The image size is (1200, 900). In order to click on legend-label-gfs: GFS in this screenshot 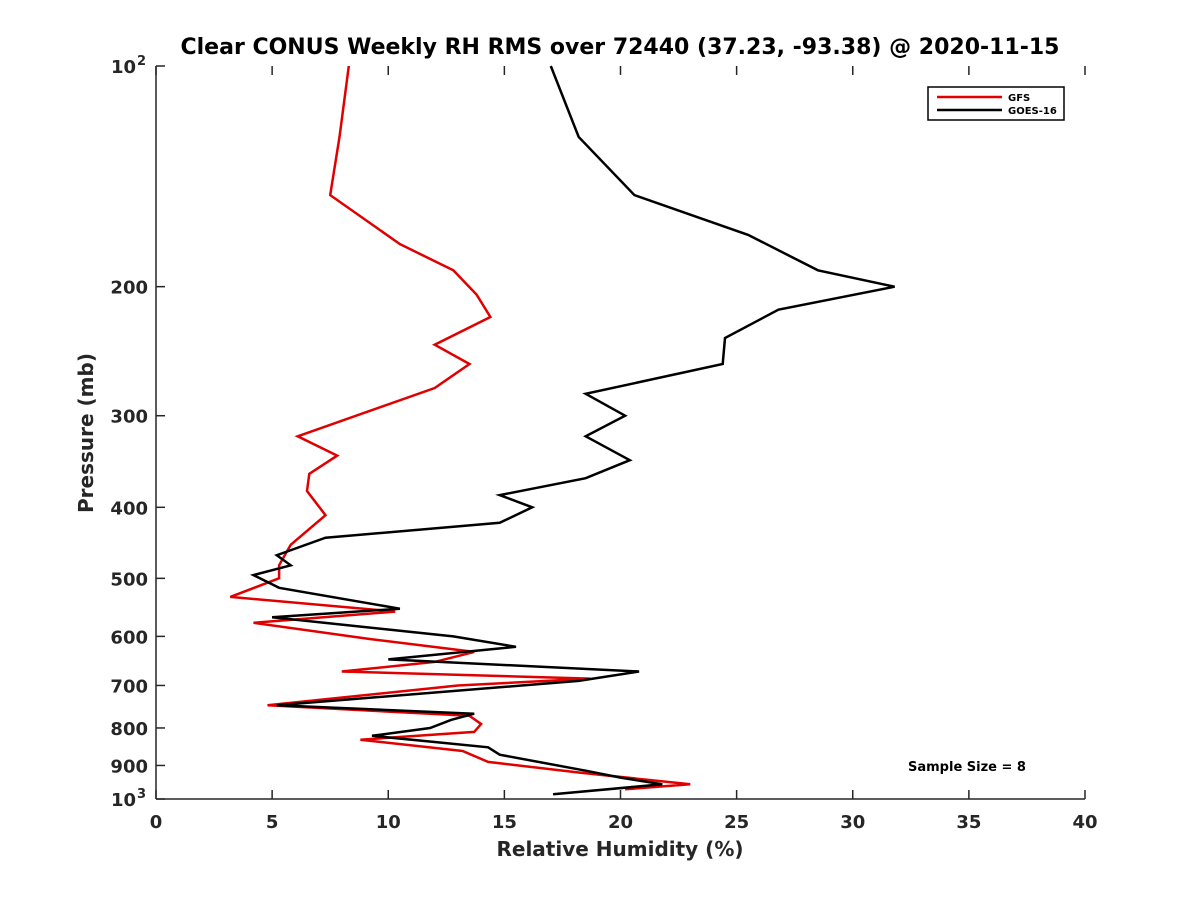, I will do `click(1019, 98)`.